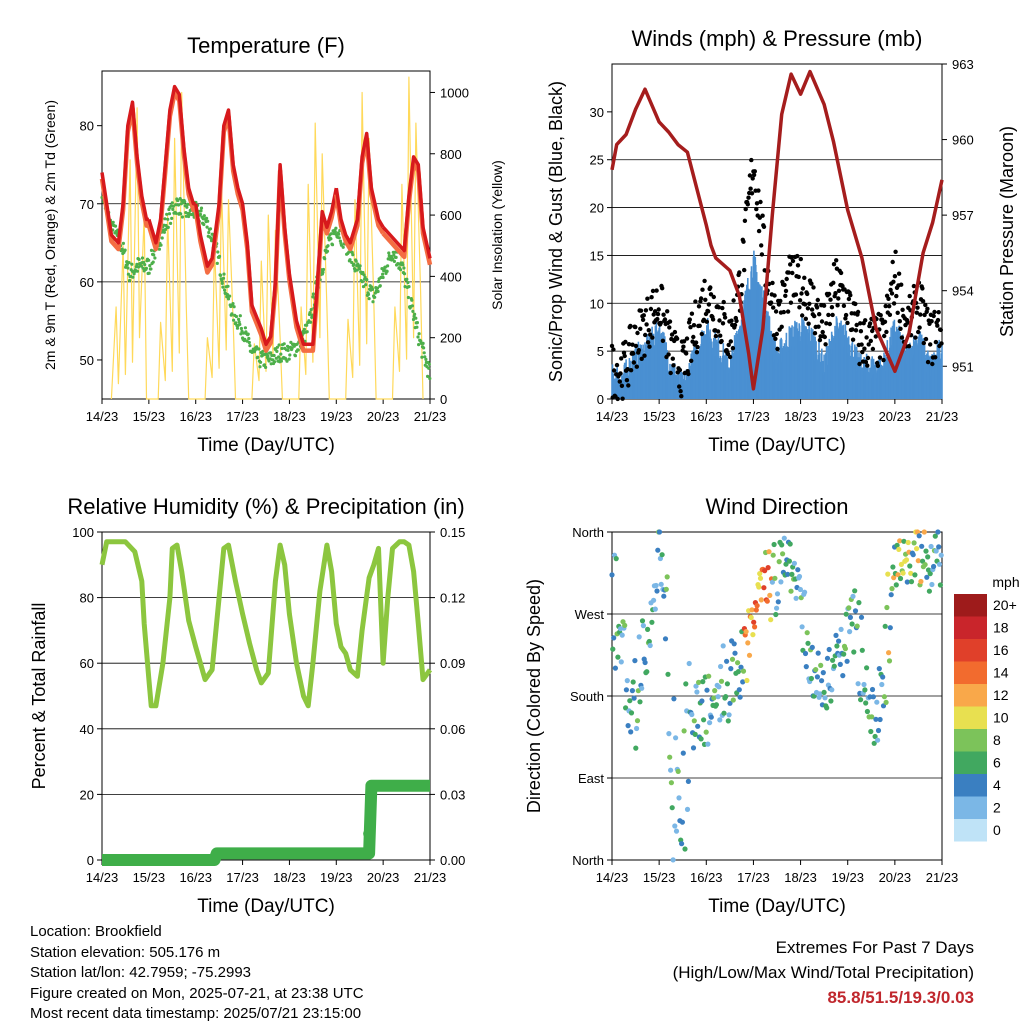 The image size is (1024, 1025). Describe the element at coordinates (266, 696) in the screenshot. I see `plot-frame` at that location.